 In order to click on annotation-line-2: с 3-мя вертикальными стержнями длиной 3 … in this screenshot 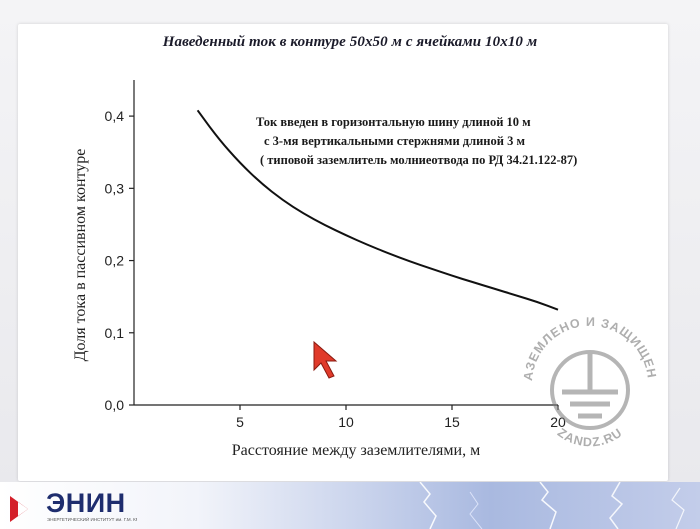, I will do `click(394, 141)`.